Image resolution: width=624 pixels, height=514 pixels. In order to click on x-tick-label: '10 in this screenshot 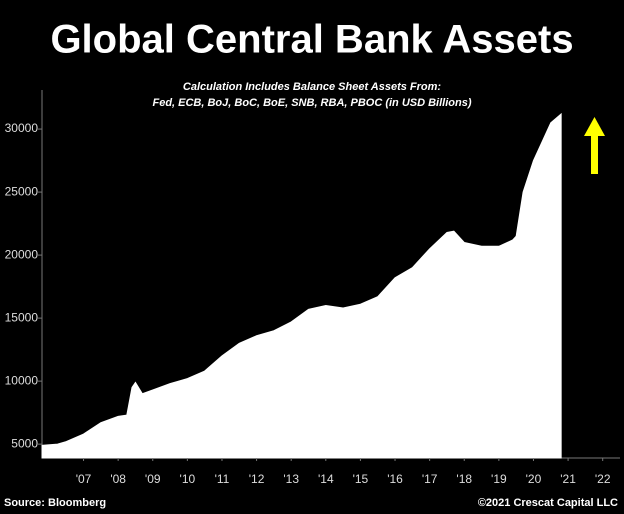, I will do `click(188, 479)`.